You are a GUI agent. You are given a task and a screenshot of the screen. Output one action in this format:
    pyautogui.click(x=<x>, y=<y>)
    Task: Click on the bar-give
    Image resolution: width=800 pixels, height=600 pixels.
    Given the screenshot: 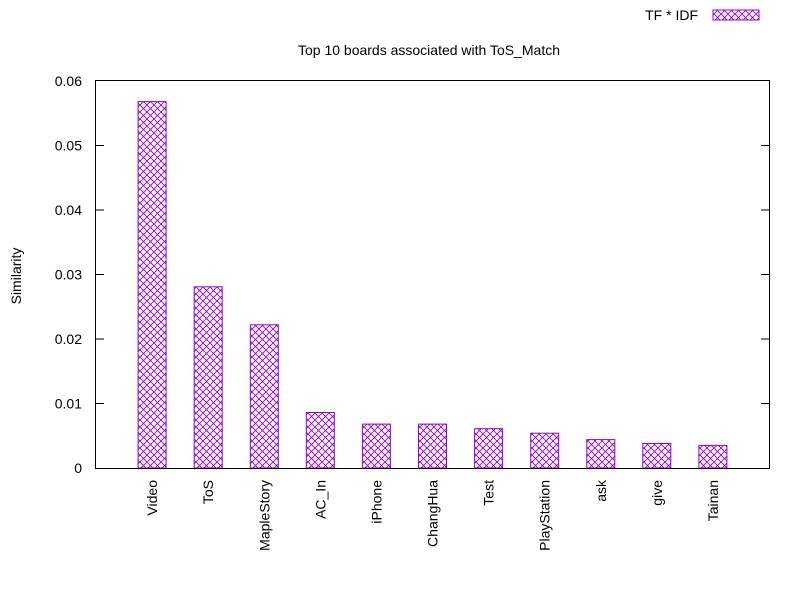 What is the action you would take?
    pyautogui.click(x=657, y=456)
    